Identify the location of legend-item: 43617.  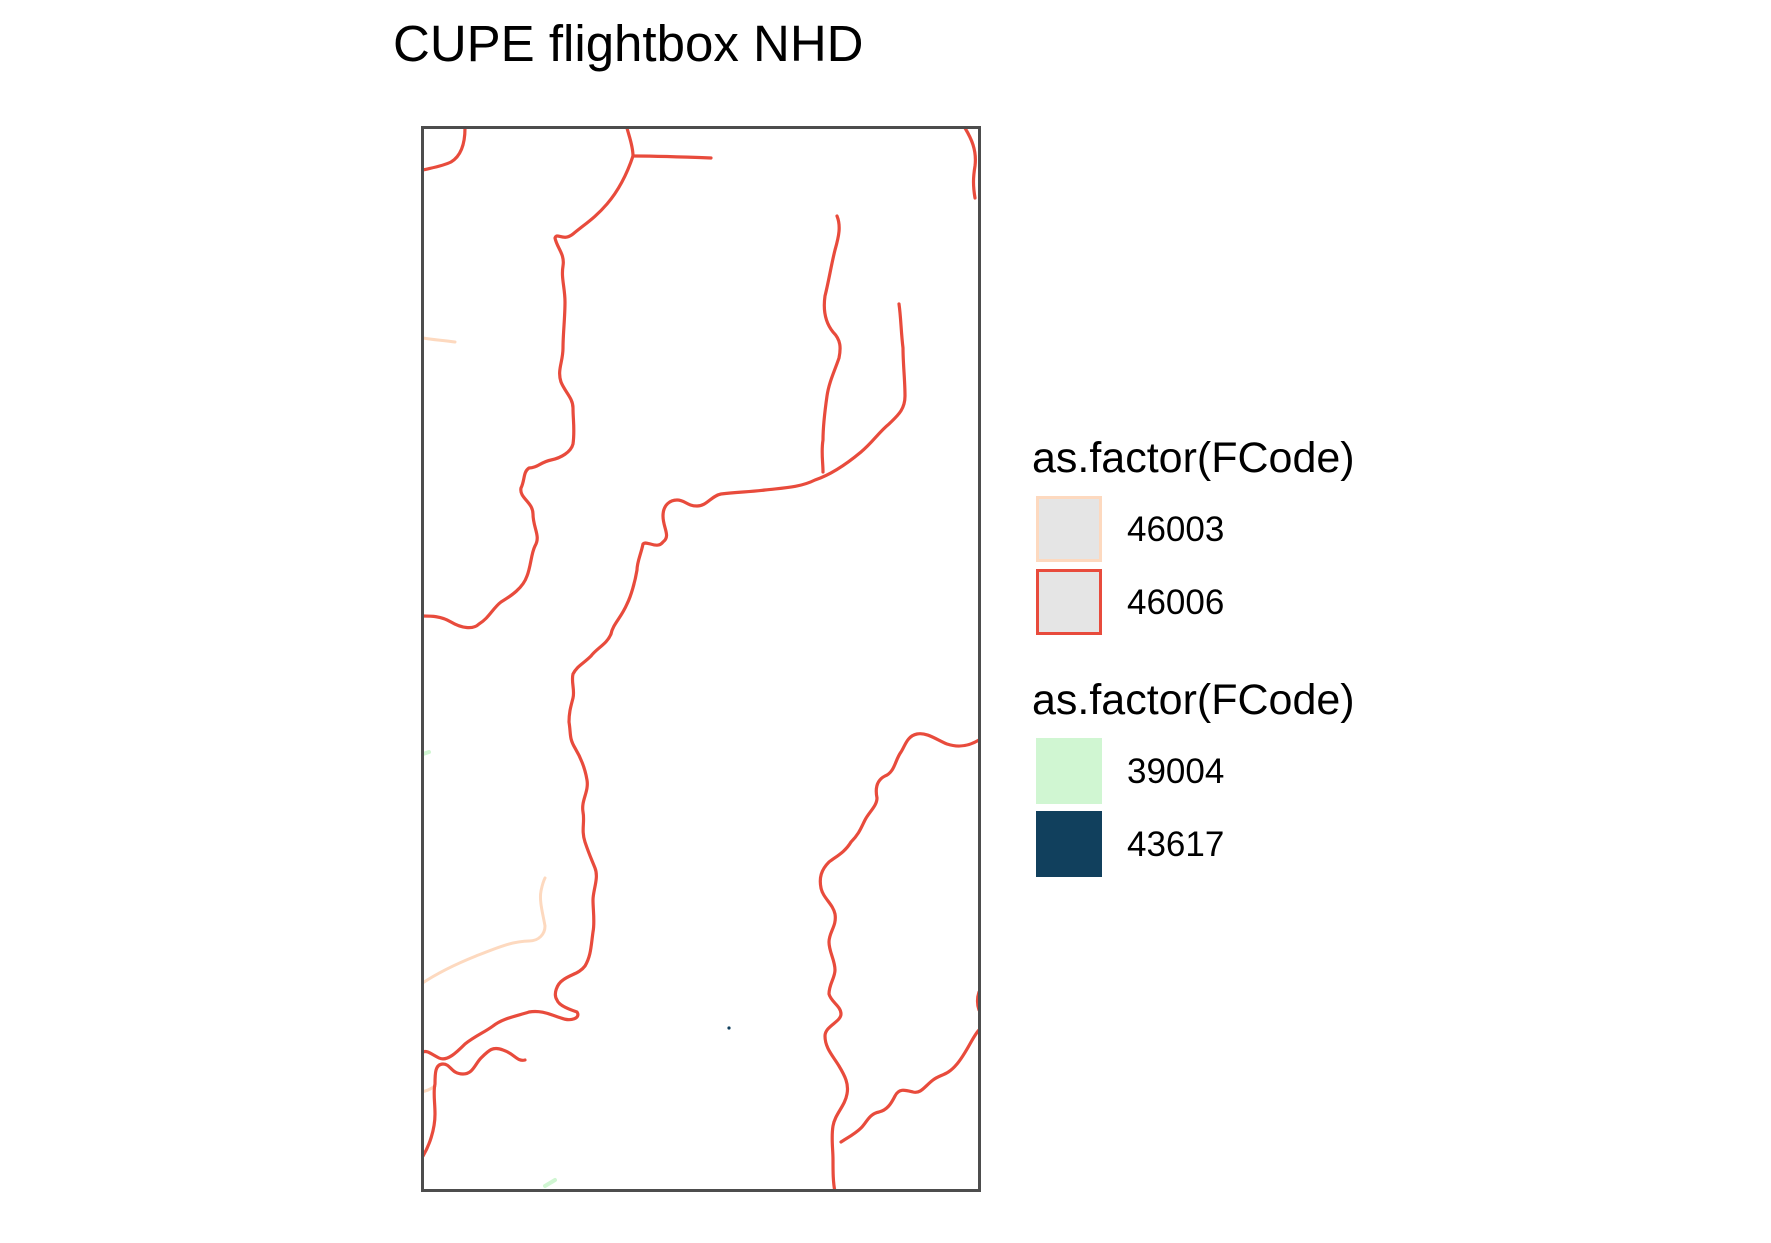
(1193, 847).